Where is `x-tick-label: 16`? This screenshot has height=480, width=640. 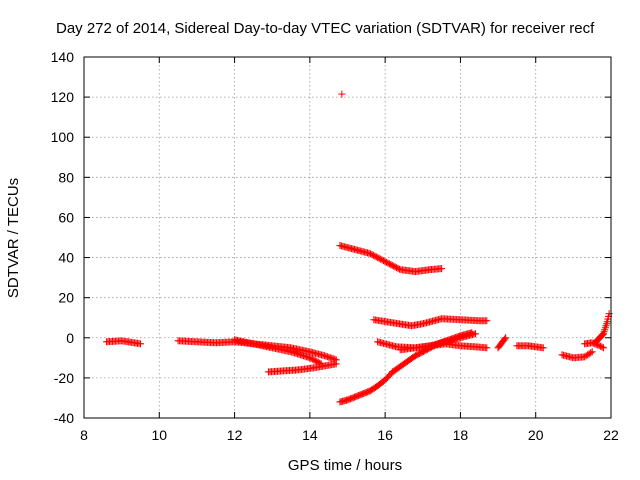
x-tick-label: 16 is located at coordinates (385, 435).